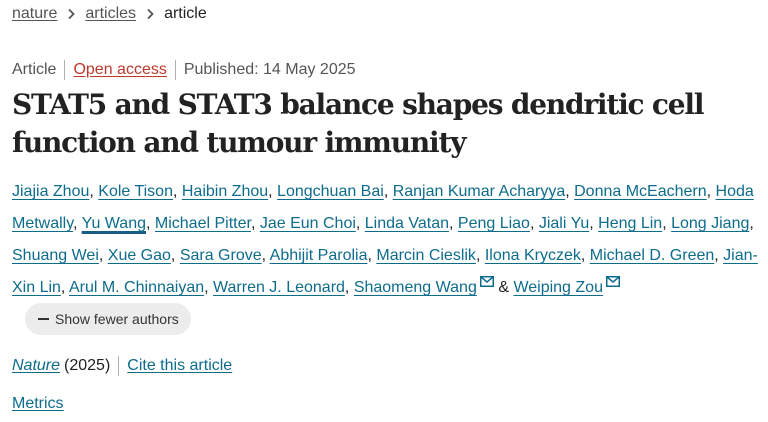 The height and width of the screenshot is (422, 768). What do you see at coordinates (55, 255) in the screenshot?
I see `author-link: Shuang Wei` at bounding box center [55, 255].